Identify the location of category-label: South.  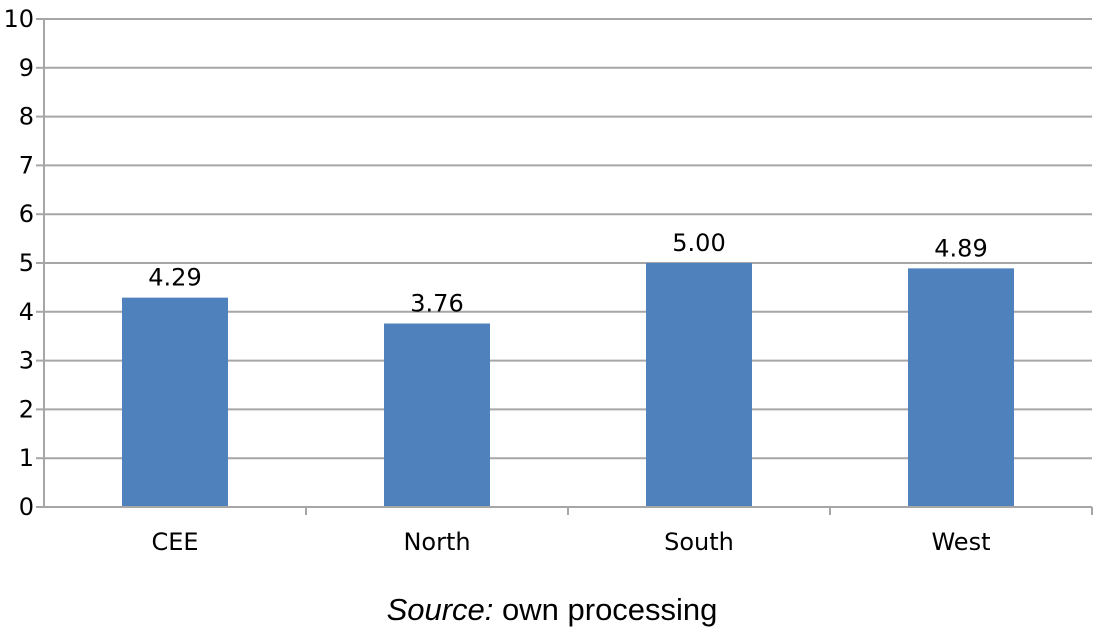
(699, 542).